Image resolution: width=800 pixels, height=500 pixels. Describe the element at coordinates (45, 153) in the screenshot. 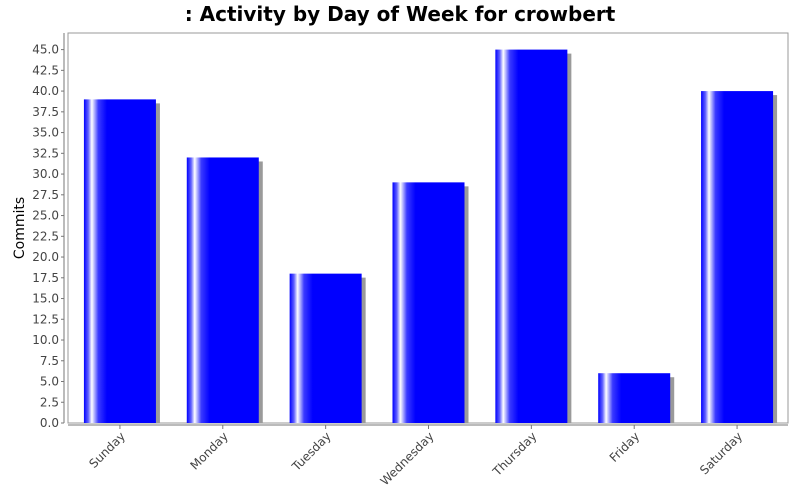

I see `y-tick-label: 32.5` at that location.